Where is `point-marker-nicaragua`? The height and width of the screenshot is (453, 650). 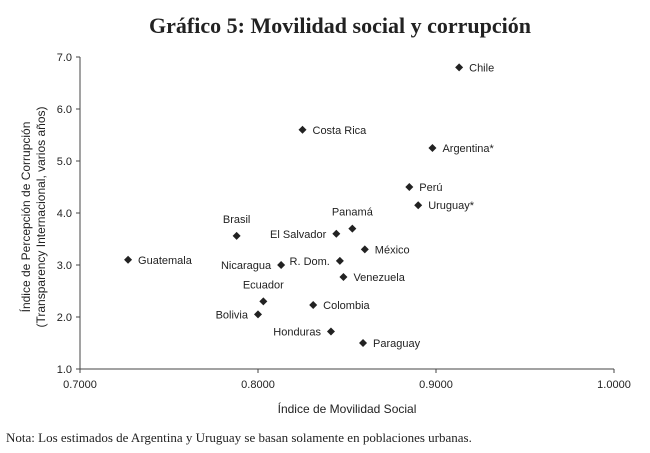 point-marker-nicaragua is located at coordinates (281, 265).